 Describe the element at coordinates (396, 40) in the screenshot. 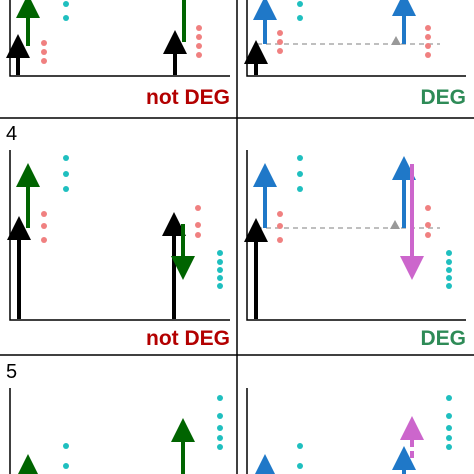

I see `row1-right-gray-marker` at that location.